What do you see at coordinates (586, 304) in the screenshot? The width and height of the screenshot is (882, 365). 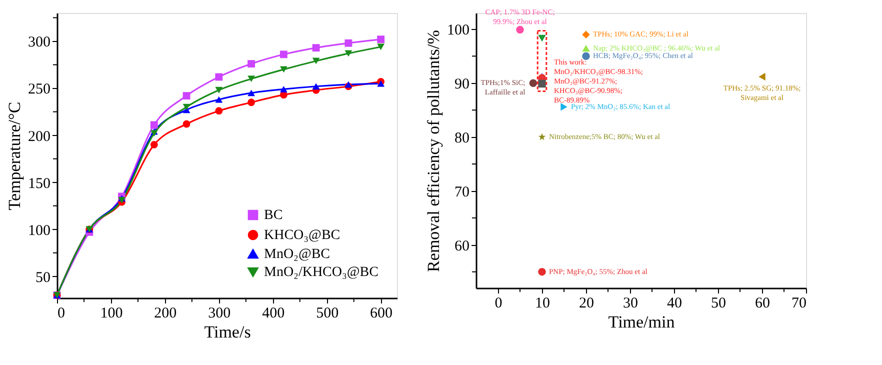 I see `x-tick-label: 20` at bounding box center [586, 304].